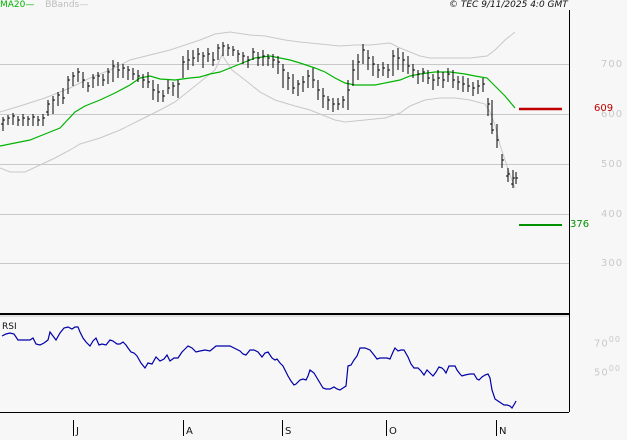 This screenshot has height=440, width=627. I want to click on legend-bbands: BBands—, so click(66, 5).